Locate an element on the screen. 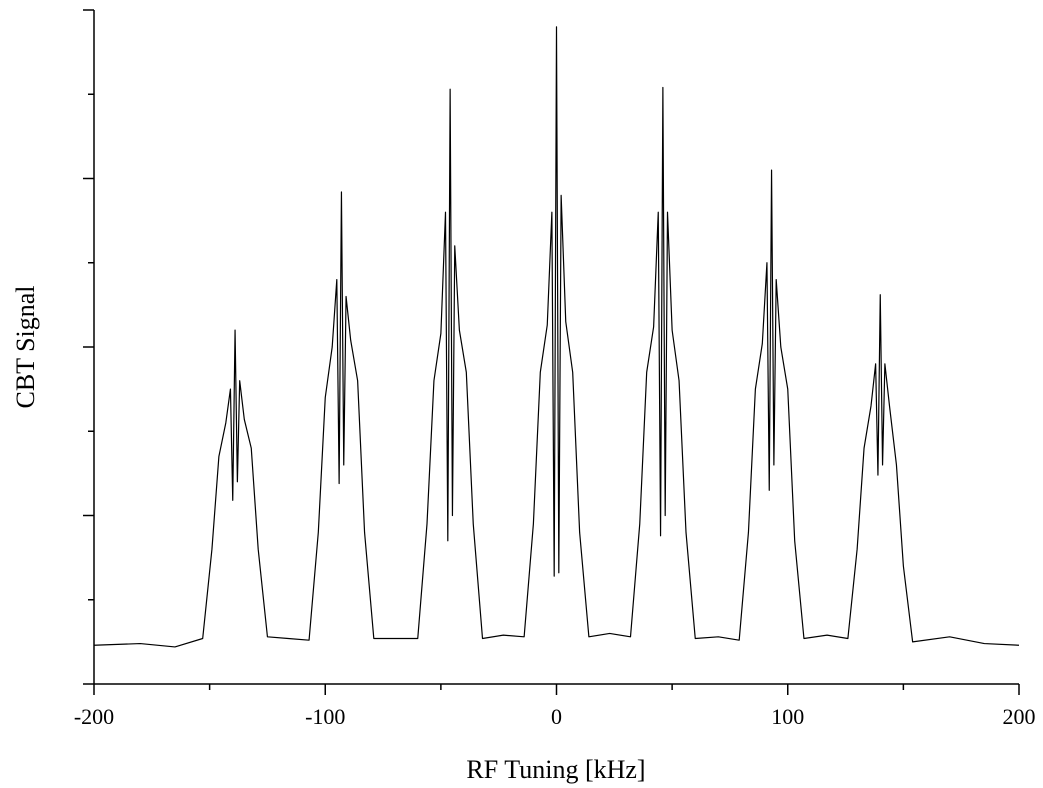  x-tick-label: 0 is located at coordinates (556, 716).